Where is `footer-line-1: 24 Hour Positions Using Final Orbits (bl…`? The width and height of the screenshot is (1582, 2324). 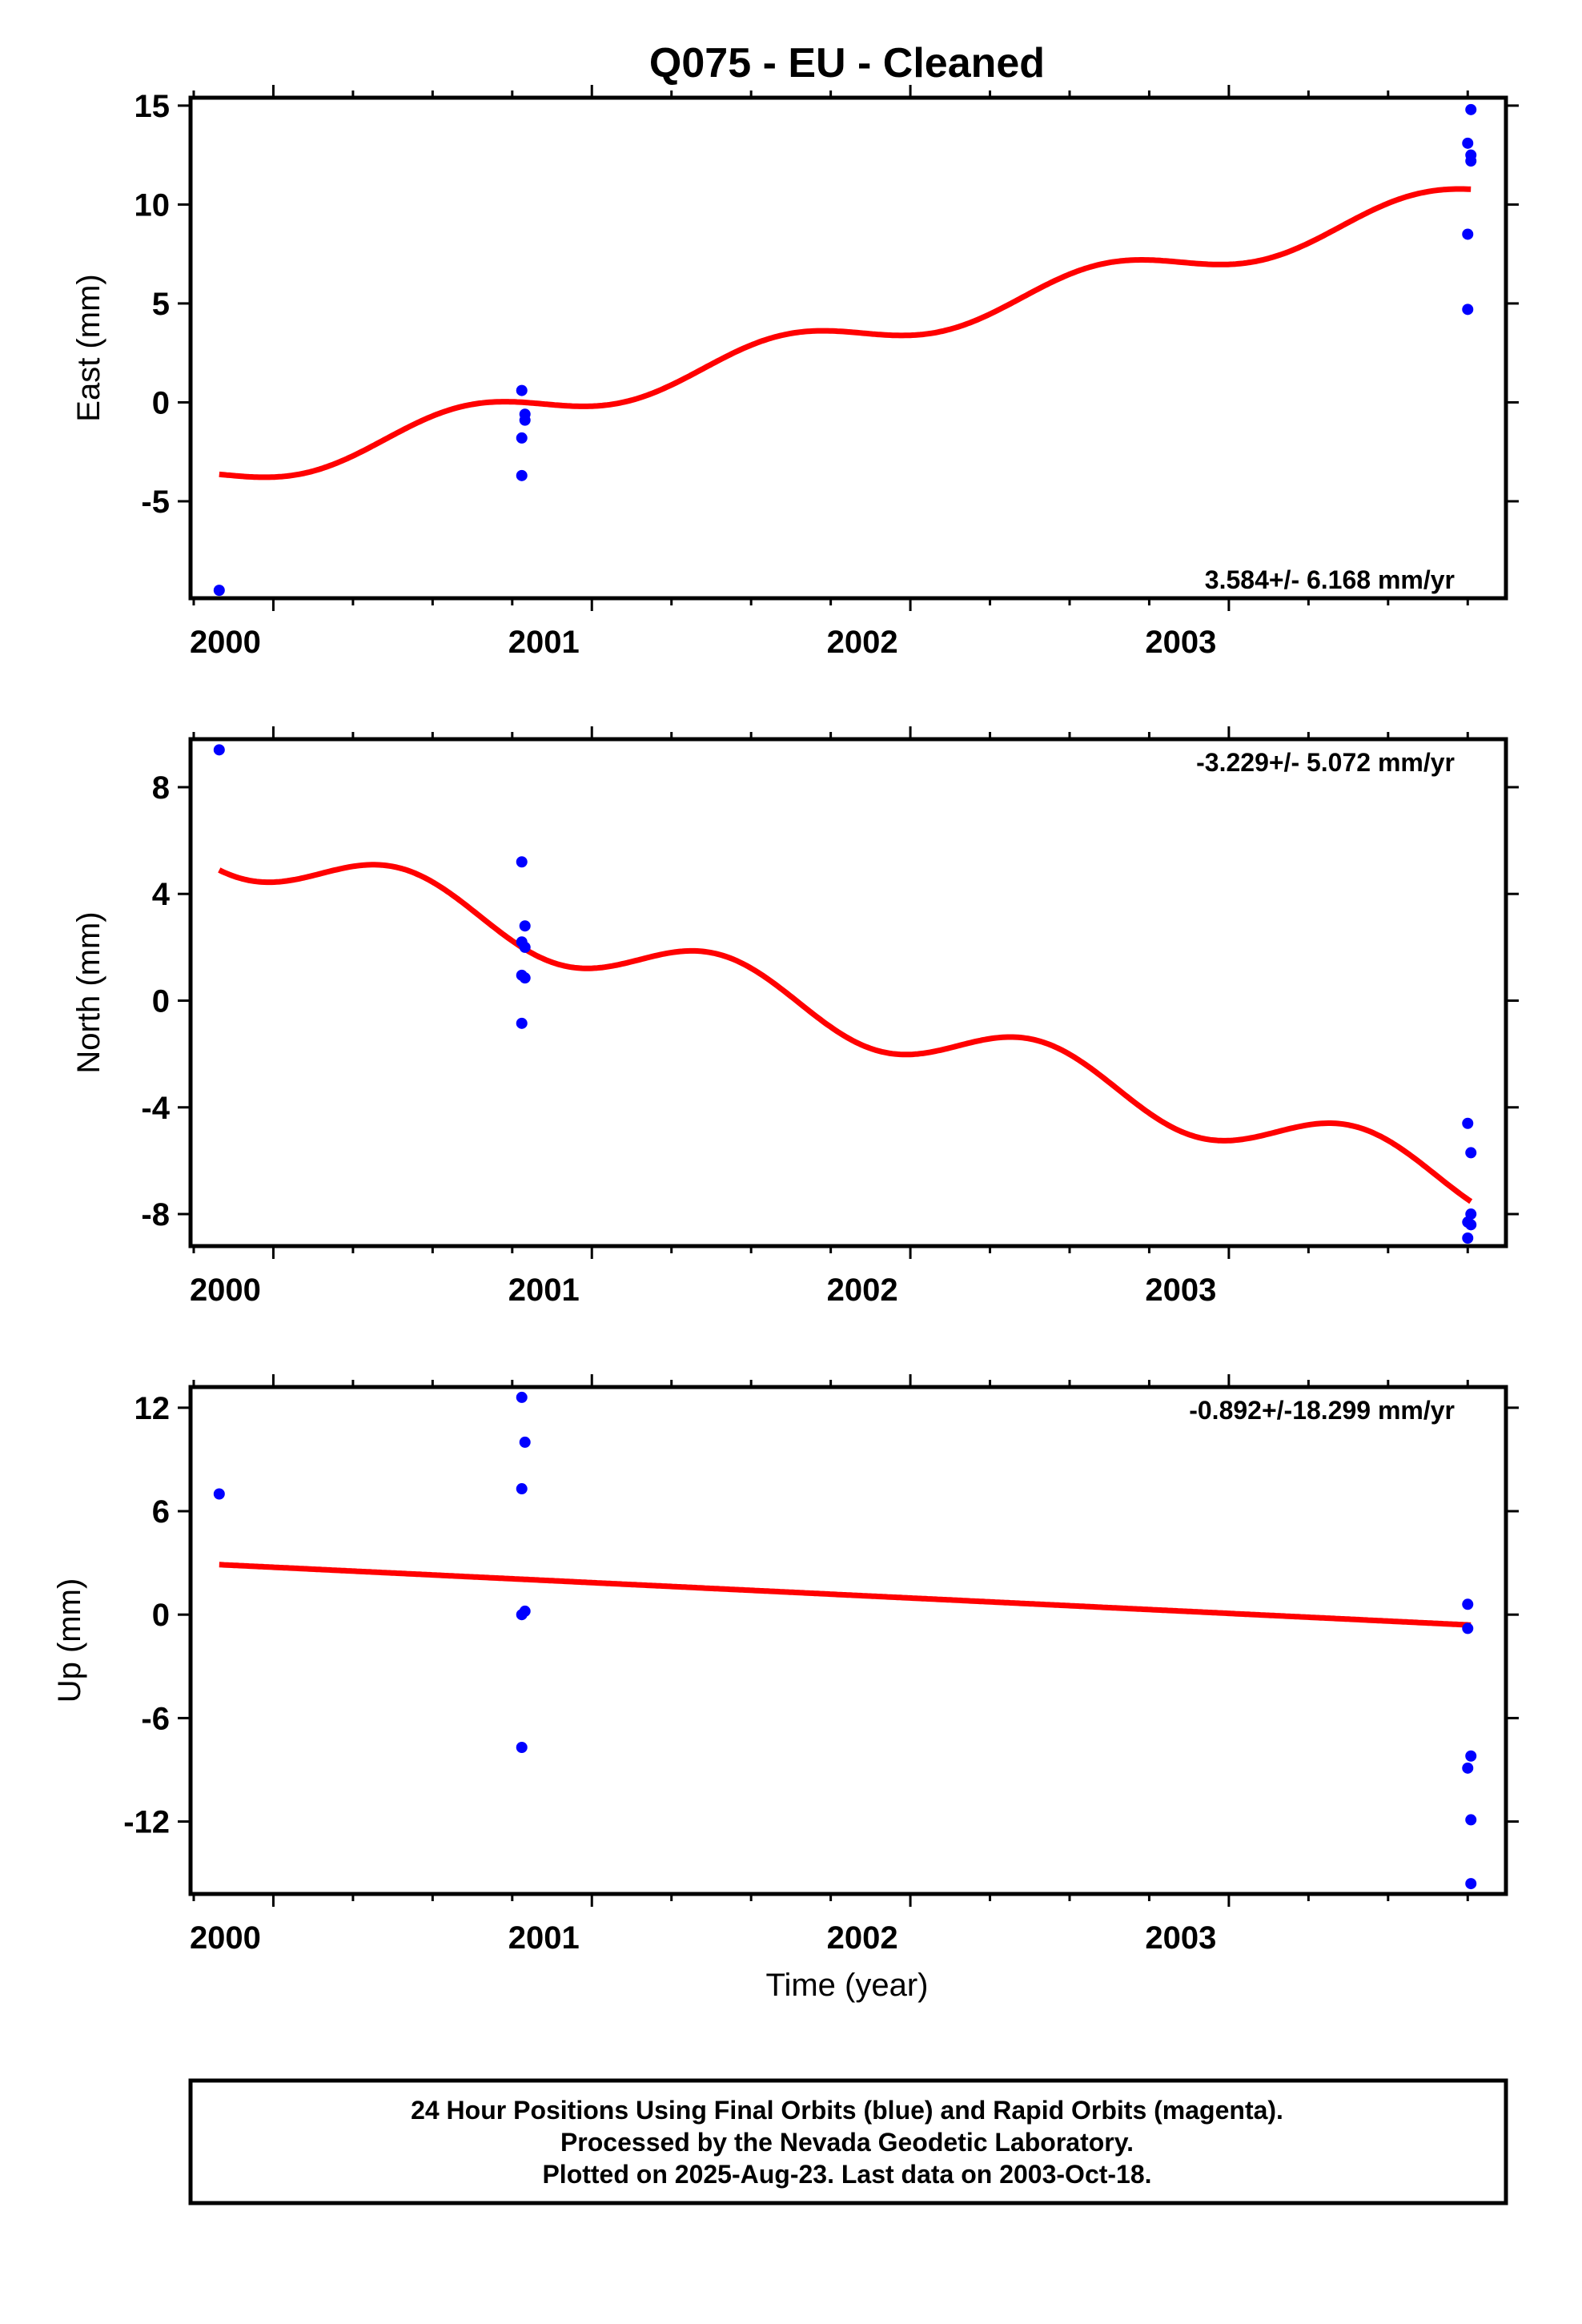
footer-line-1: 24 Hour Positions Using Final Orbits (bl… is located at coordinates (847, 2110).